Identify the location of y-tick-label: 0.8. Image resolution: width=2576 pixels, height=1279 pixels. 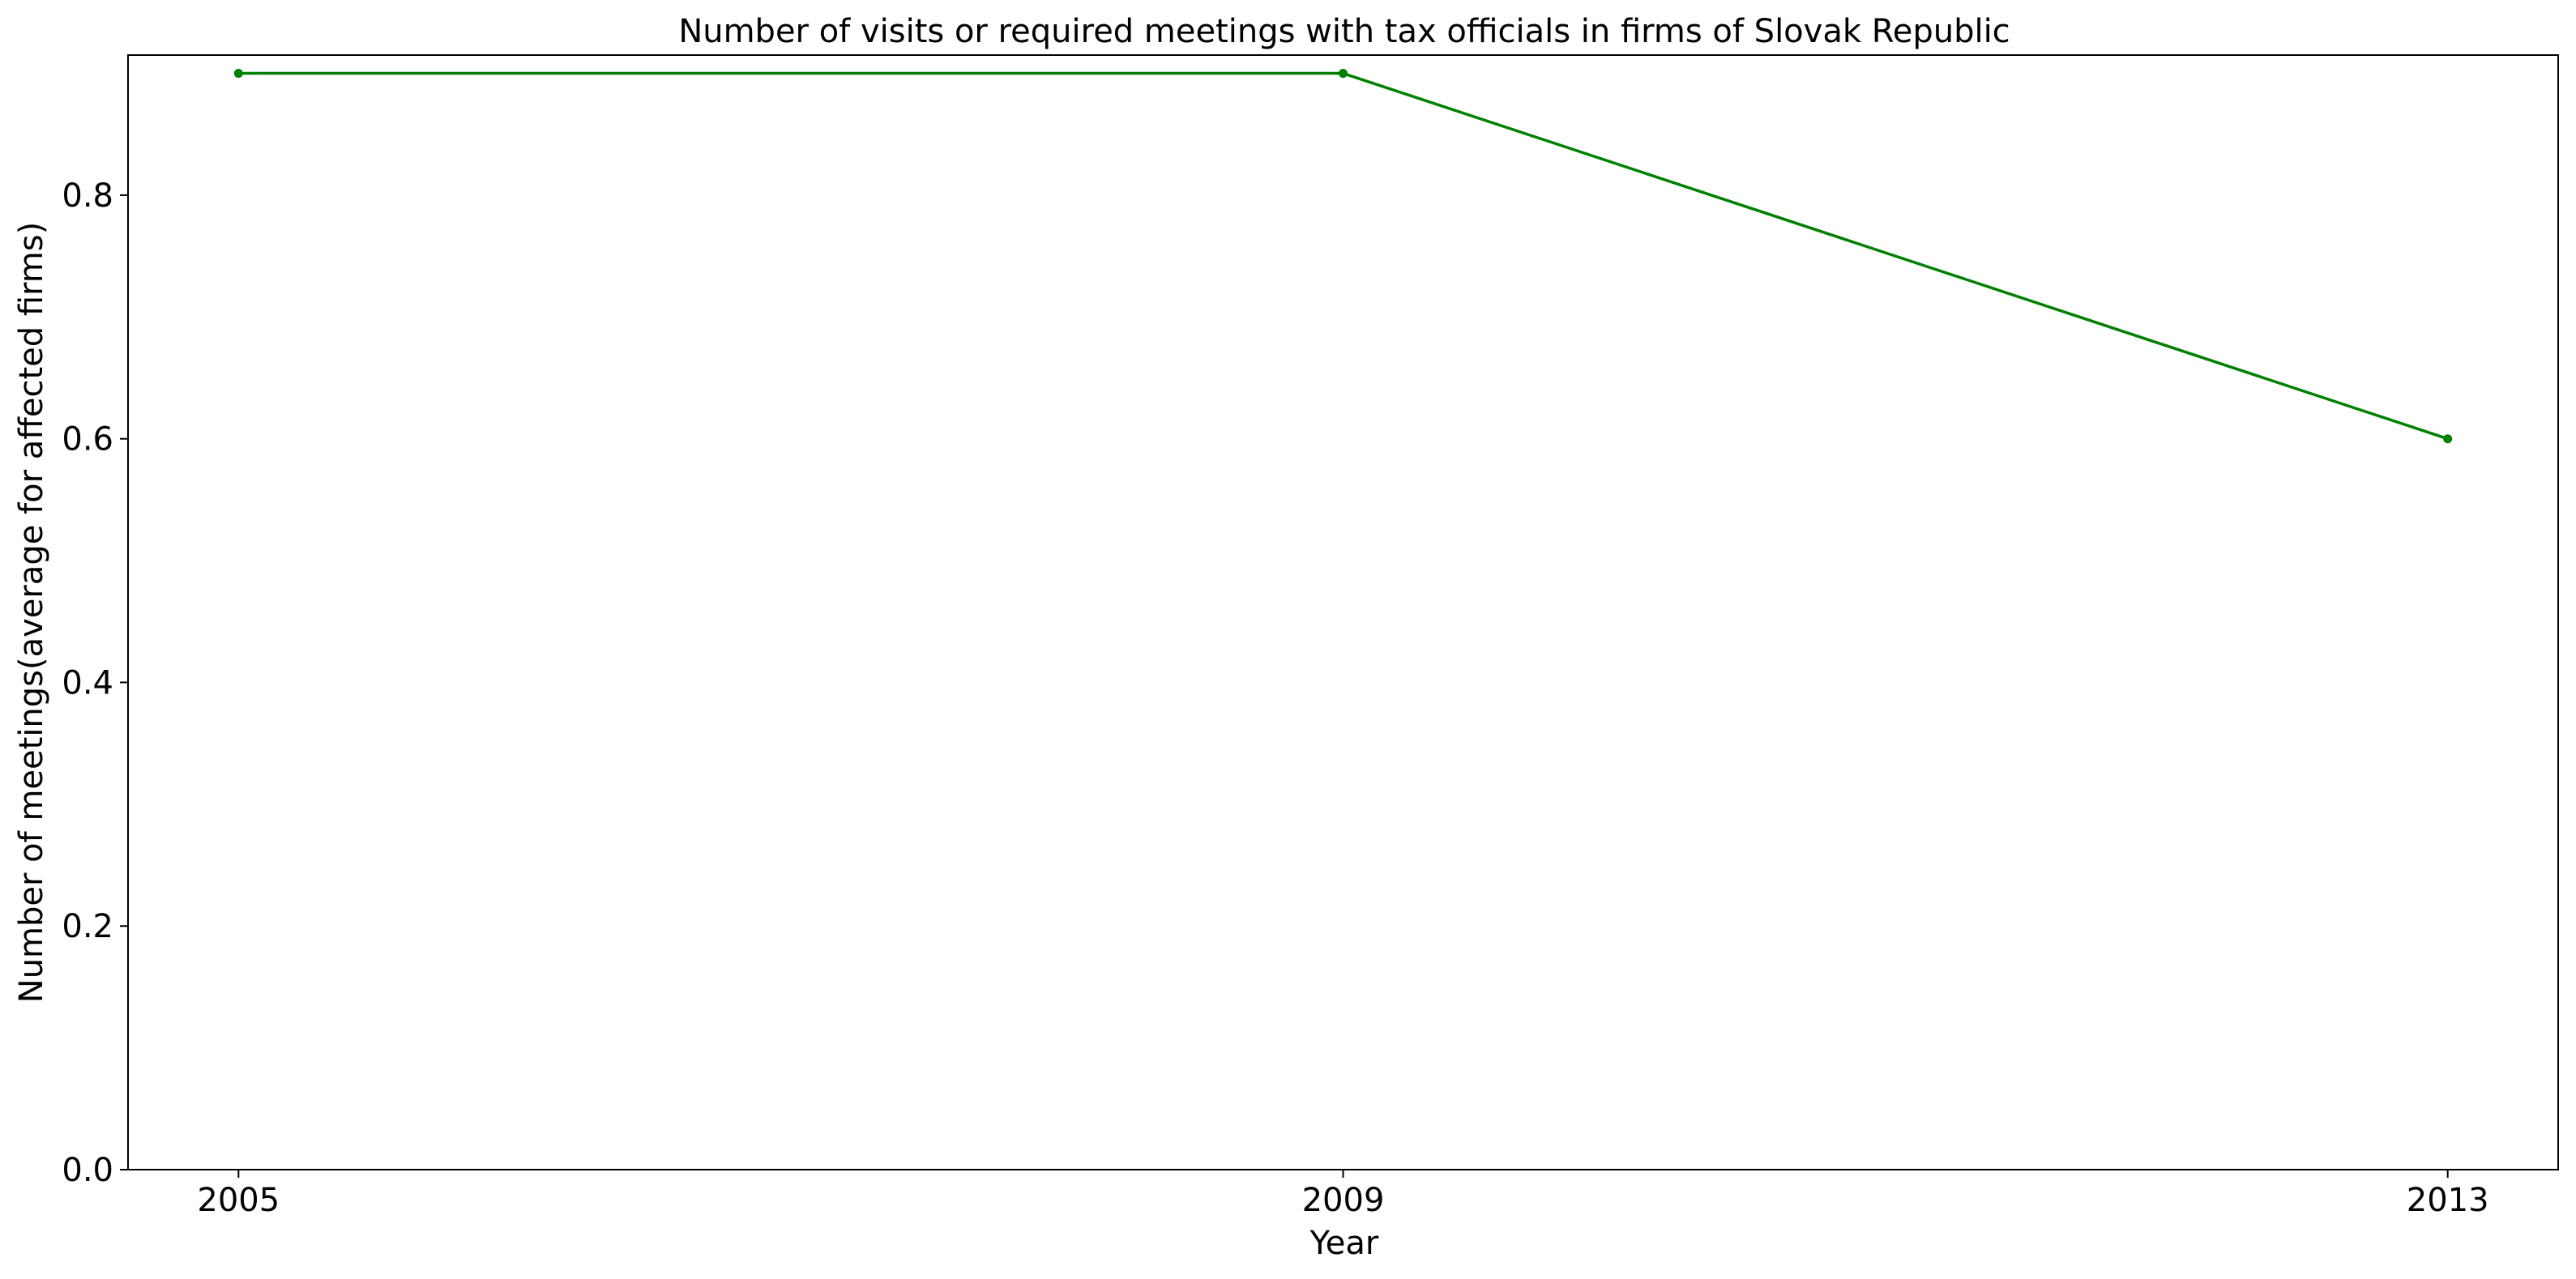
(87, 196).